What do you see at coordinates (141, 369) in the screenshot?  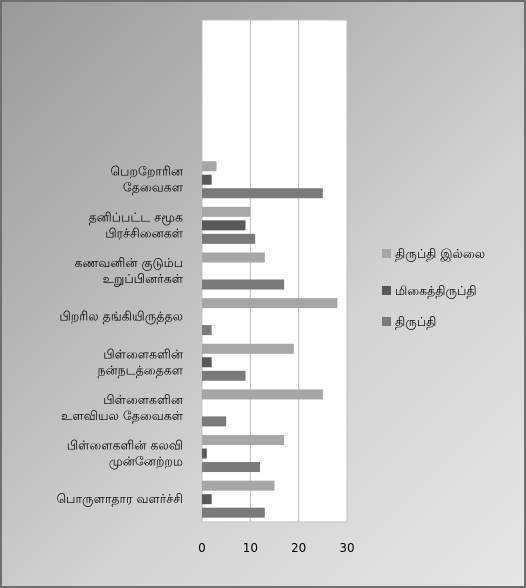 I see `category-label: நன்நடத்தைகள` at bounding box center [141, 369].